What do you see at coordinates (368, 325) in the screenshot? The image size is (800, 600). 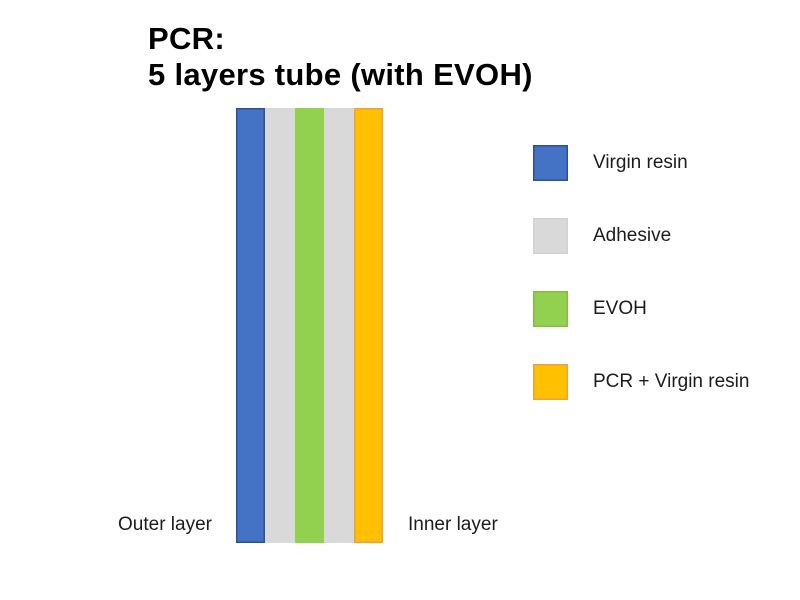 I see `tube-layer-pcr-virgin-resin` at bounding box center [368, 325].